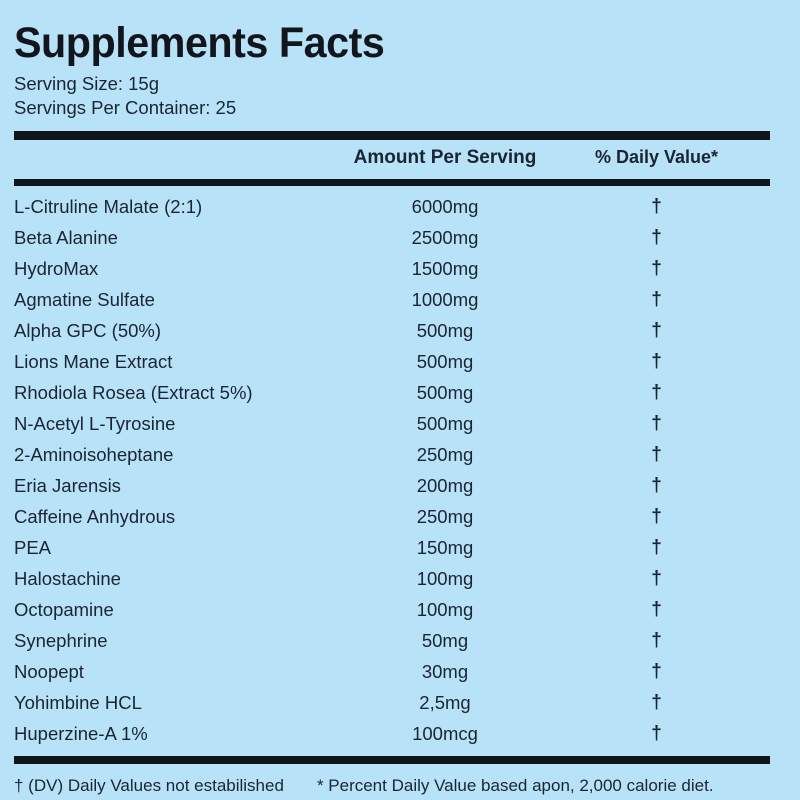 The width and height of the screenshot is (800, 800). Describe the element at coordinates (81, 734) in the screenshot. I see `ingredient-name: Huperzine-A 1%` at that location.